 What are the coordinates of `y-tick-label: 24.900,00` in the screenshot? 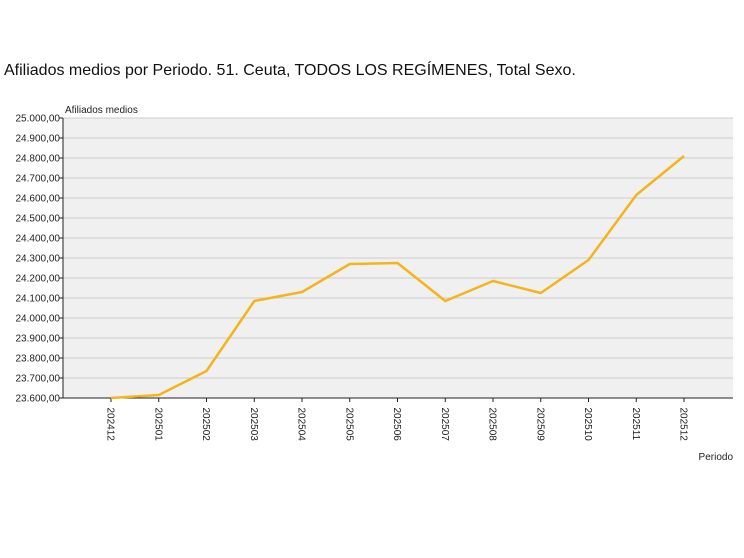 It's located at (38, 139).